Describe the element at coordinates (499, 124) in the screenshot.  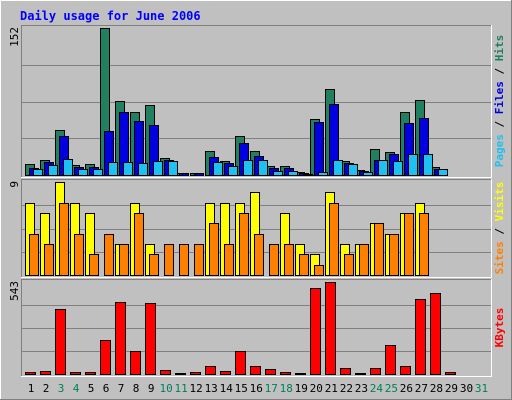
I see `hits-legend-part-1: /` at that location.